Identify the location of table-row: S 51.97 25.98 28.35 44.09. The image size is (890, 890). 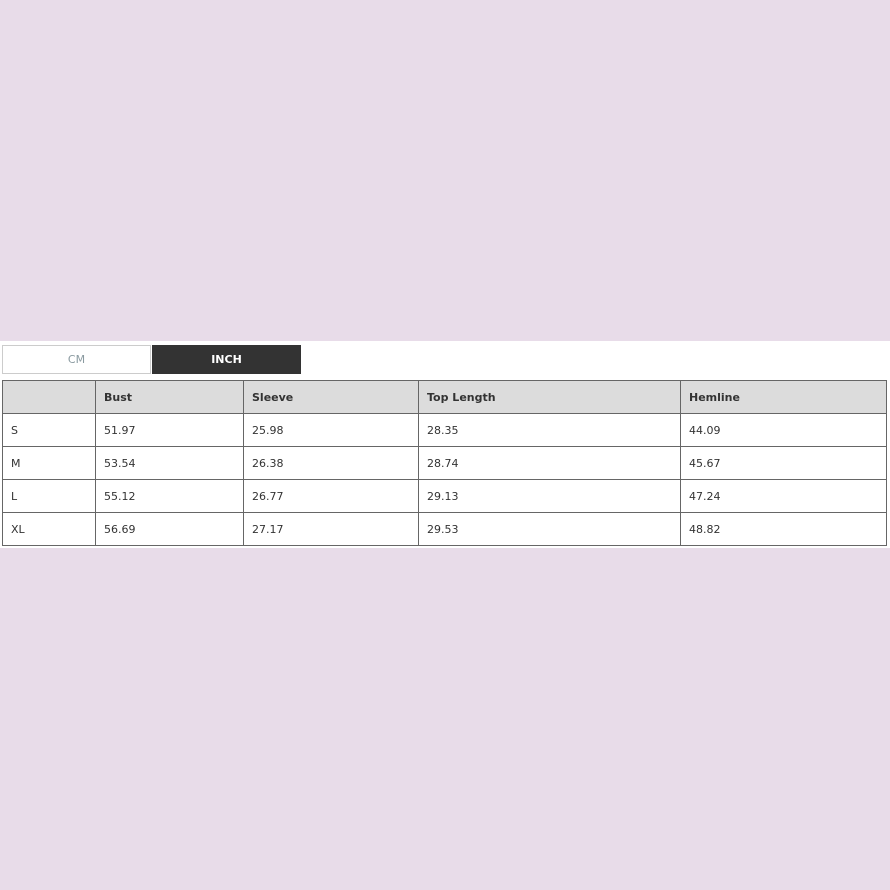
(444, 430).